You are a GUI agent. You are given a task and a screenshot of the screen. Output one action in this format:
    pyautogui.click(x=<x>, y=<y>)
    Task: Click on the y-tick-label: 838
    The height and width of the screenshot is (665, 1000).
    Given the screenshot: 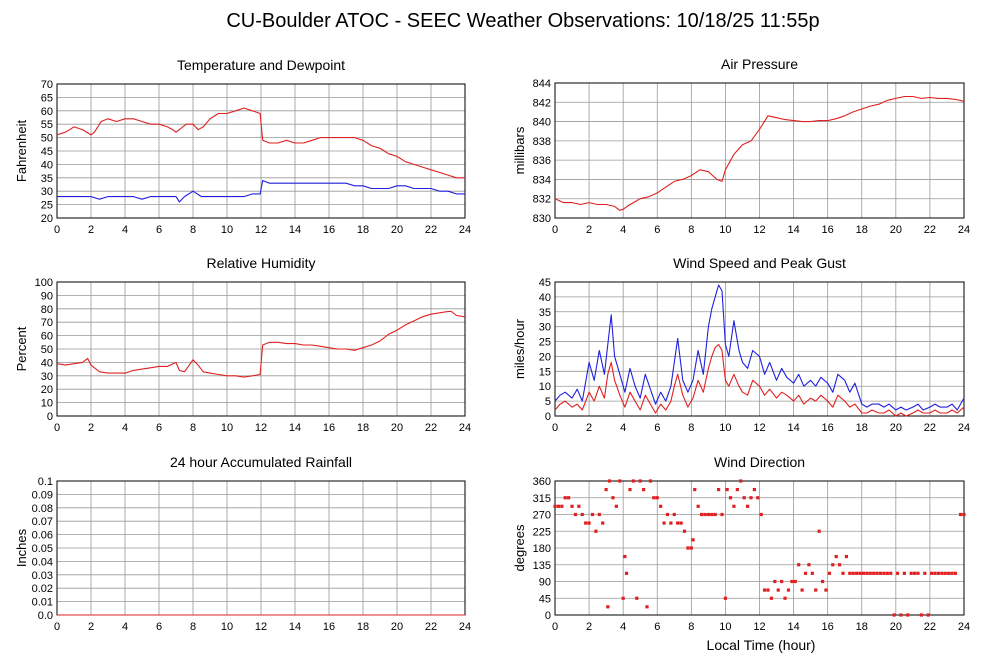 What is the action you would take?
    pyautogui.click(x=542, y=142)
    